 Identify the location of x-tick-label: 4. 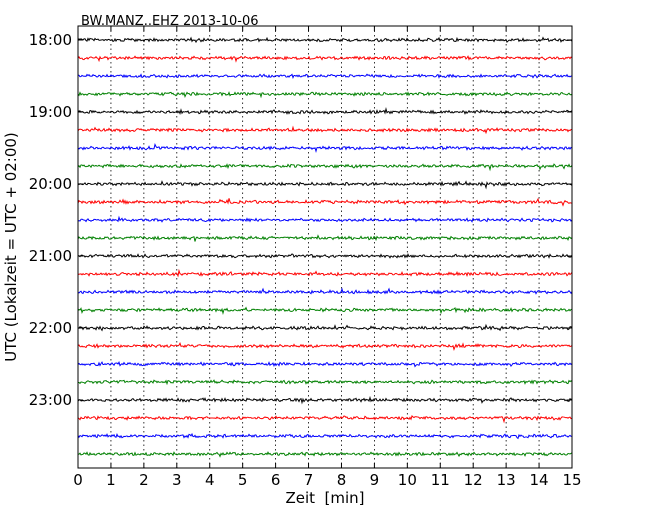
(210, 480).